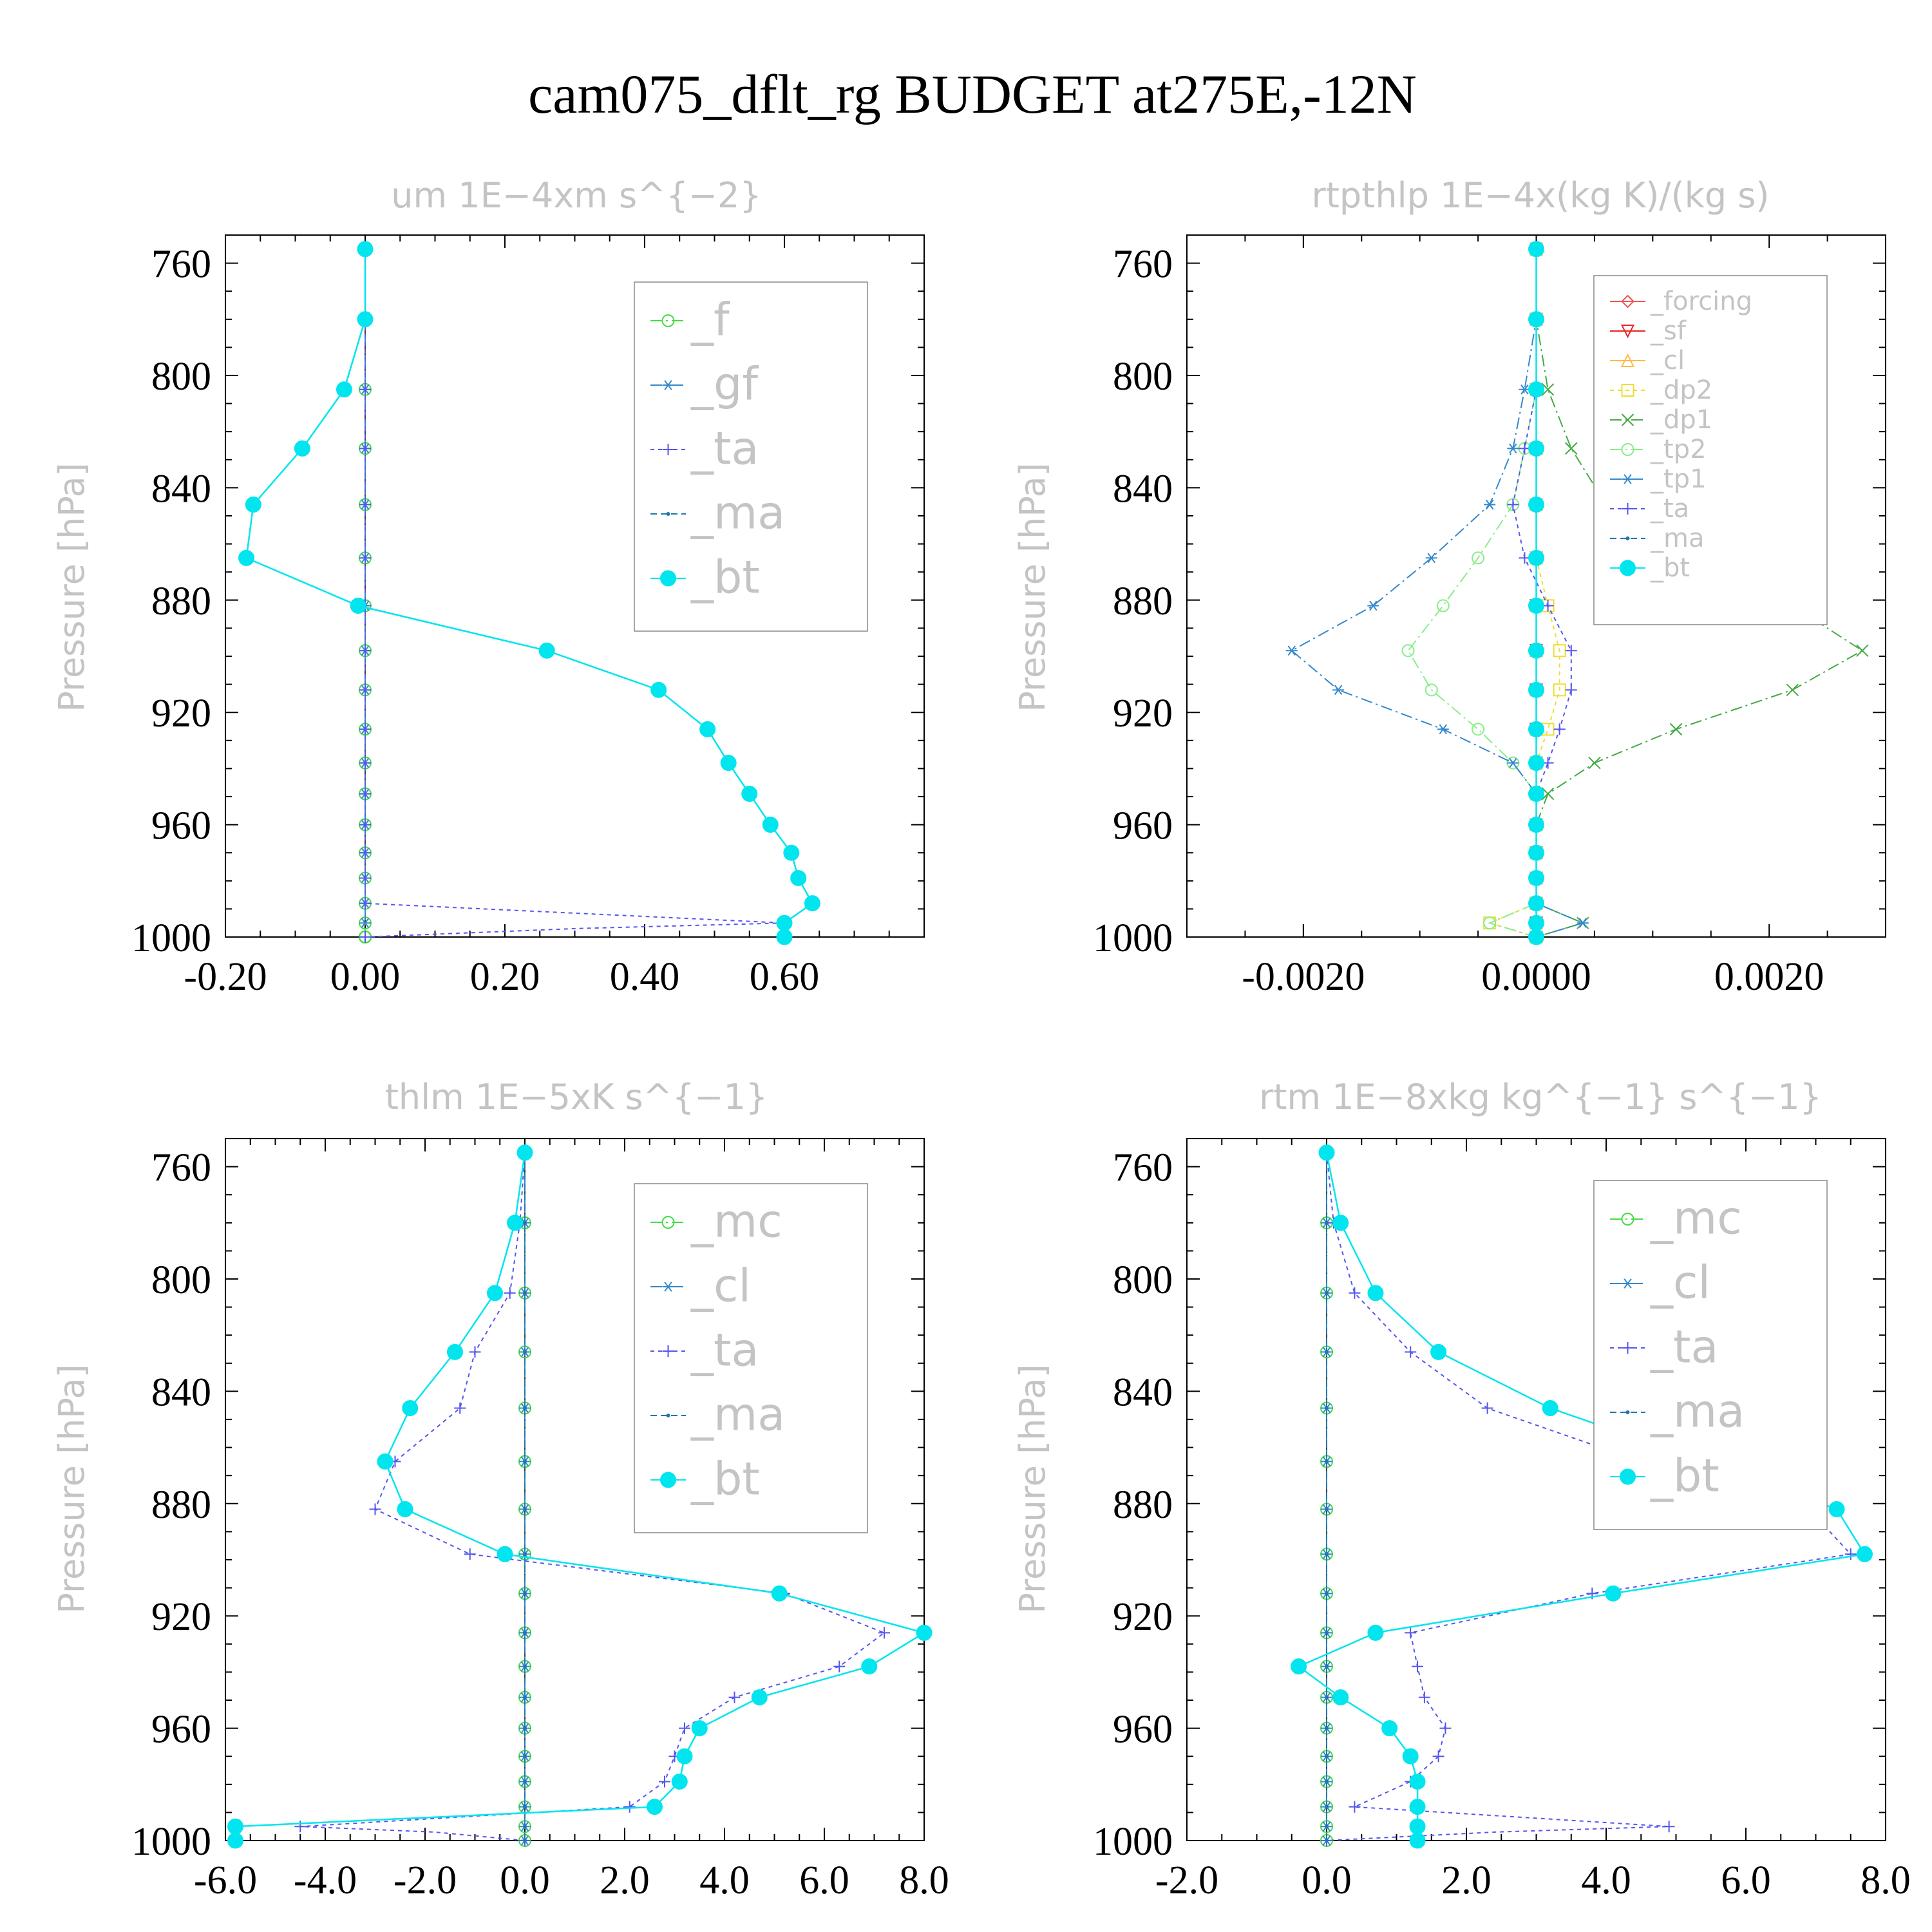 Image resolution: width=1932 pixels, height=1932 pixels. What do you see at coordinates (1143, 714) in the screenshot?
I see `y-tick-label: 920` at bounding box center [1143, 714].